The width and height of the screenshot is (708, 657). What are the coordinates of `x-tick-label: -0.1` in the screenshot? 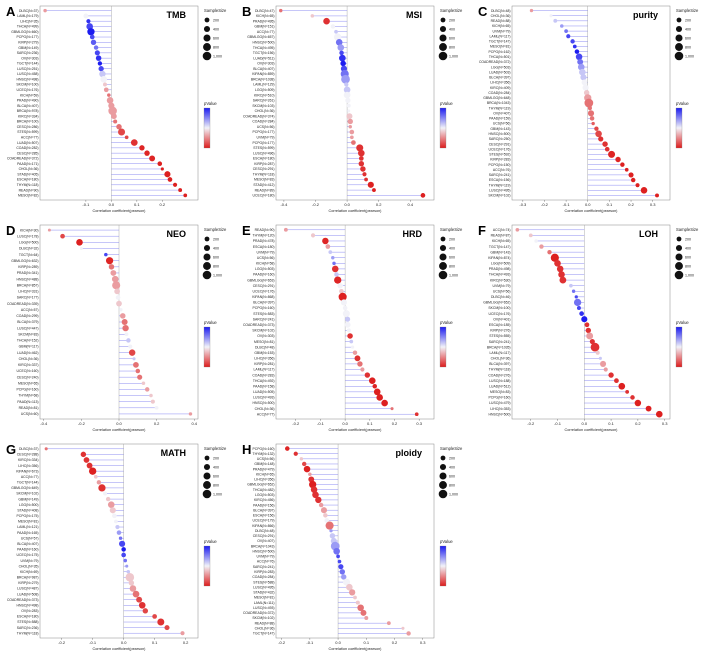 It's located at (93, 642).